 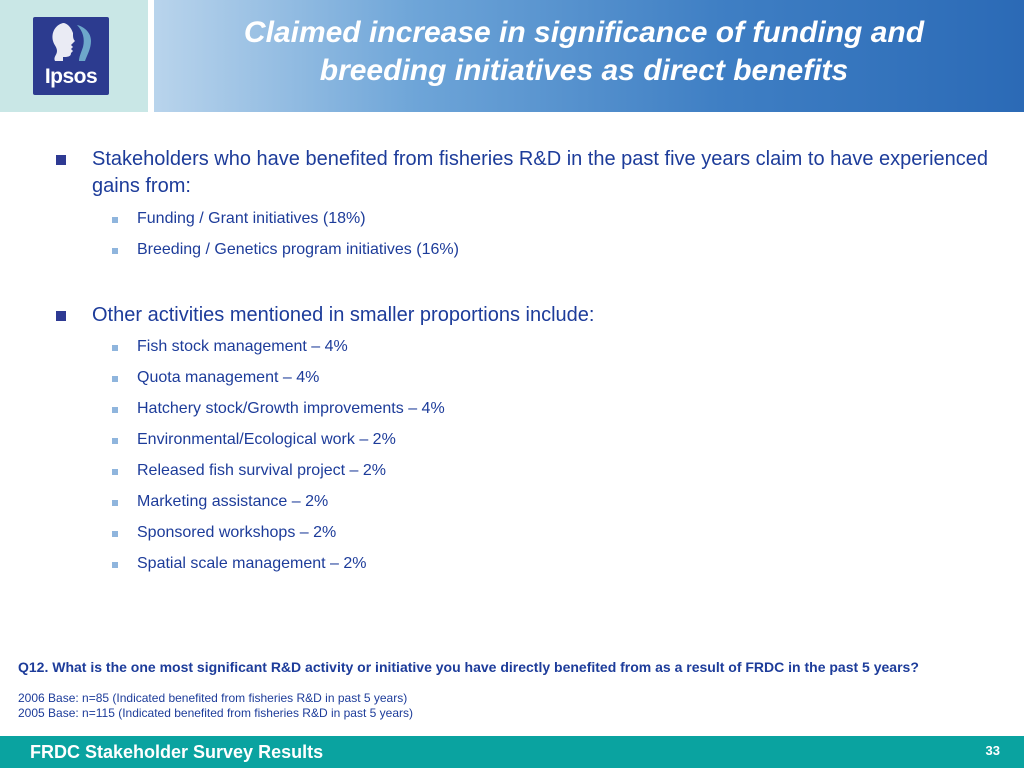 What do you see at coordinates (152, 56) in the screenshot?
I see `header-divider` at bounding box center [152, 56].